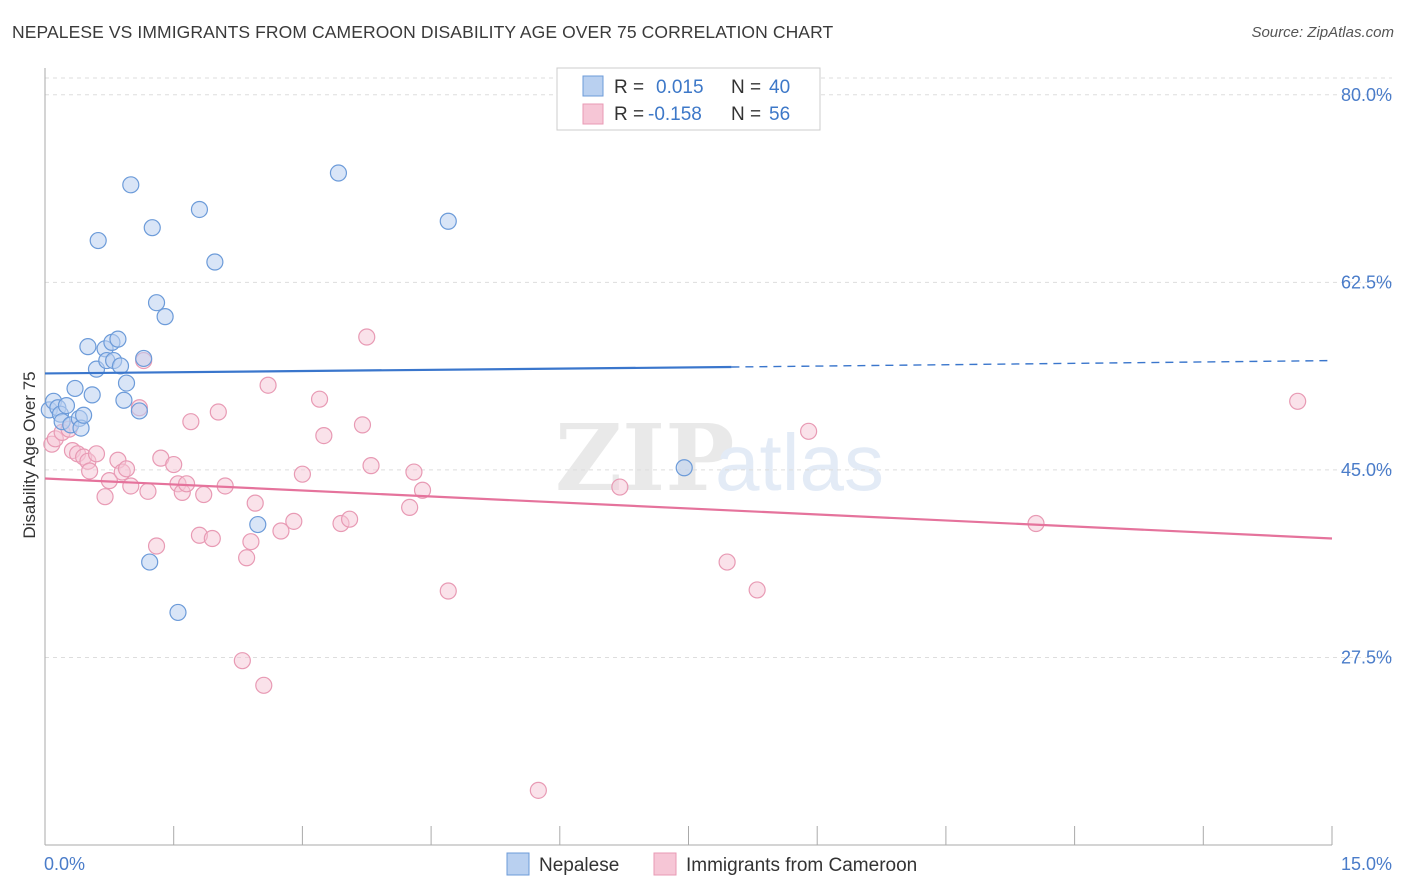 The image size is (1406, 892). Describe the element at coordinates (644, 458) in the screenshot. I see `svg-text: ZIP` at that location.